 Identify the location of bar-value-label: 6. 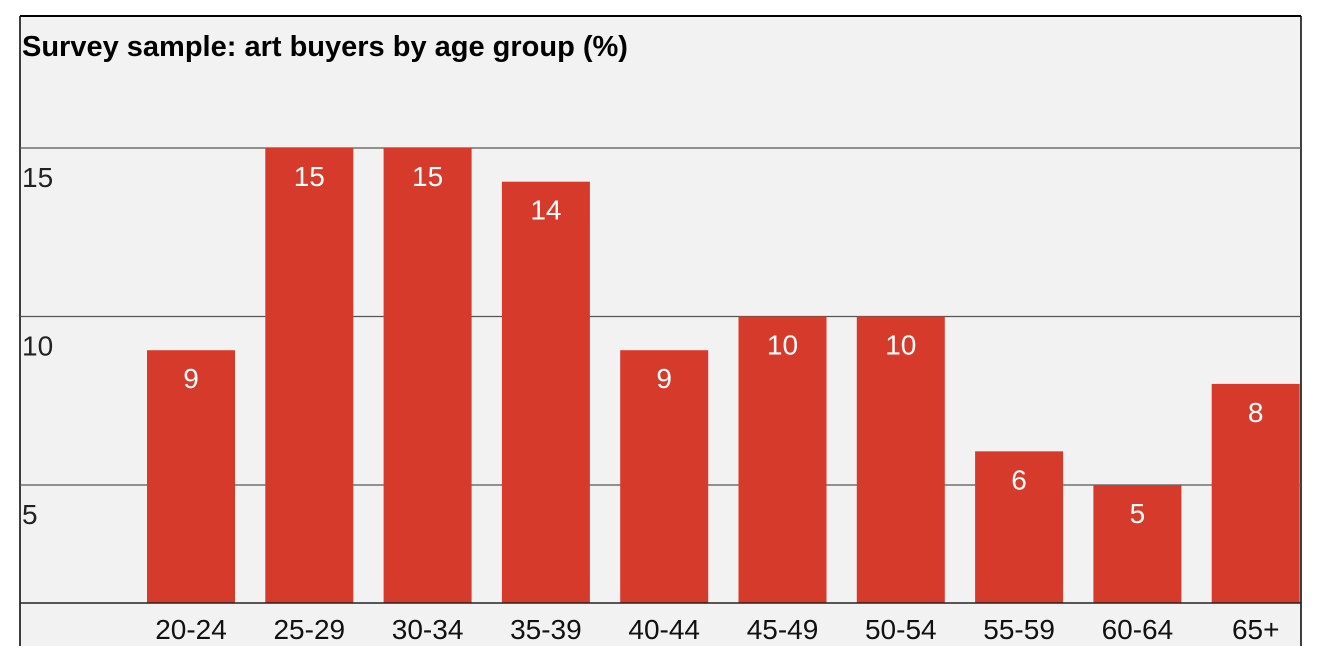
(1019, 479).